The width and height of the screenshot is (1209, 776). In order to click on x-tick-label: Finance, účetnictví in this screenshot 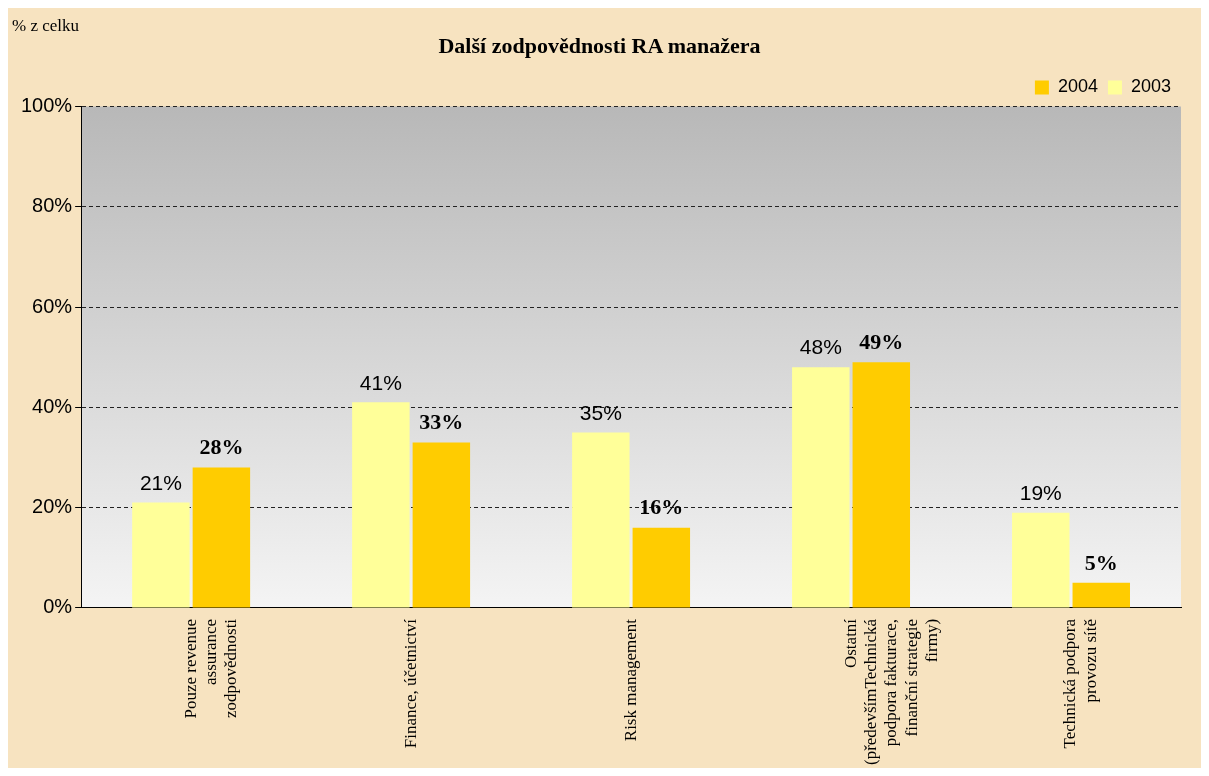, I will do `click(410, 683)`.